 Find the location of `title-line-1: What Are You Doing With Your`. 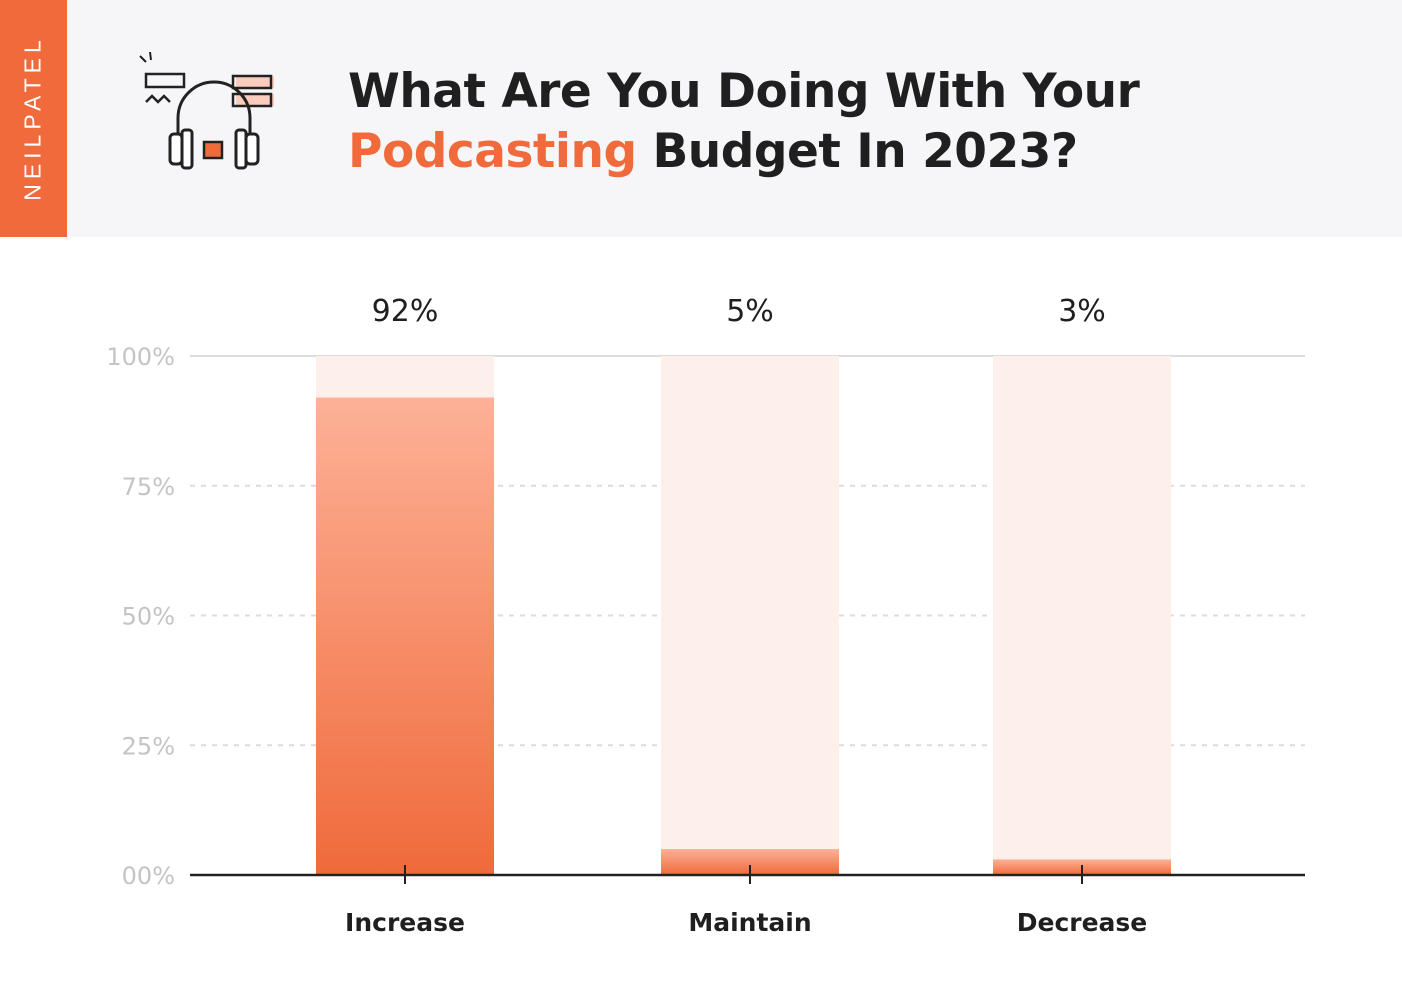

title-line-1: What Are You Doing With Your is located at coordinates (744, 91).